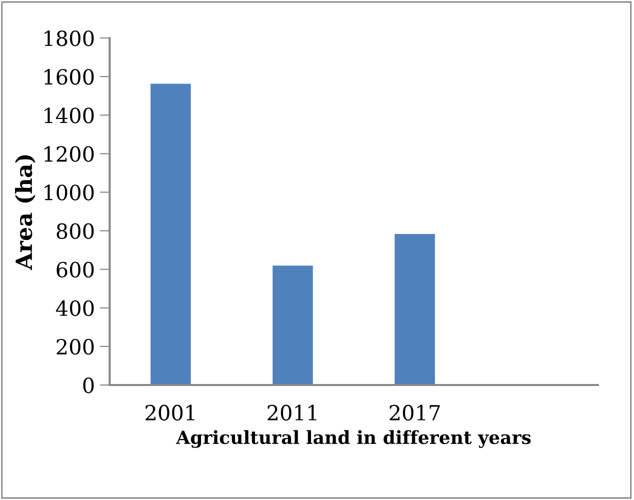 The width and height of the screenshot is (634, 500). I want to click on y-tick-label: 1400, so click(69, 116).